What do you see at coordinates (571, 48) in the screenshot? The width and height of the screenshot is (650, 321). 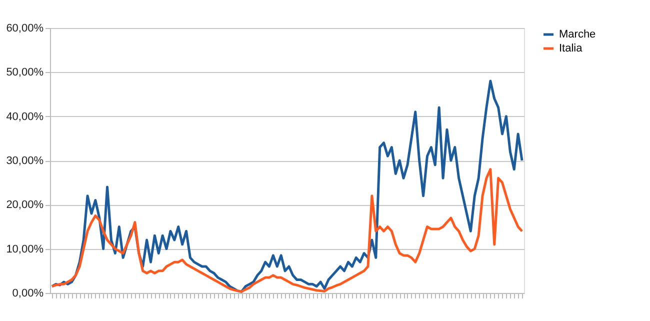 I see `legend-label: Italia` at bounding box center [571, 48].